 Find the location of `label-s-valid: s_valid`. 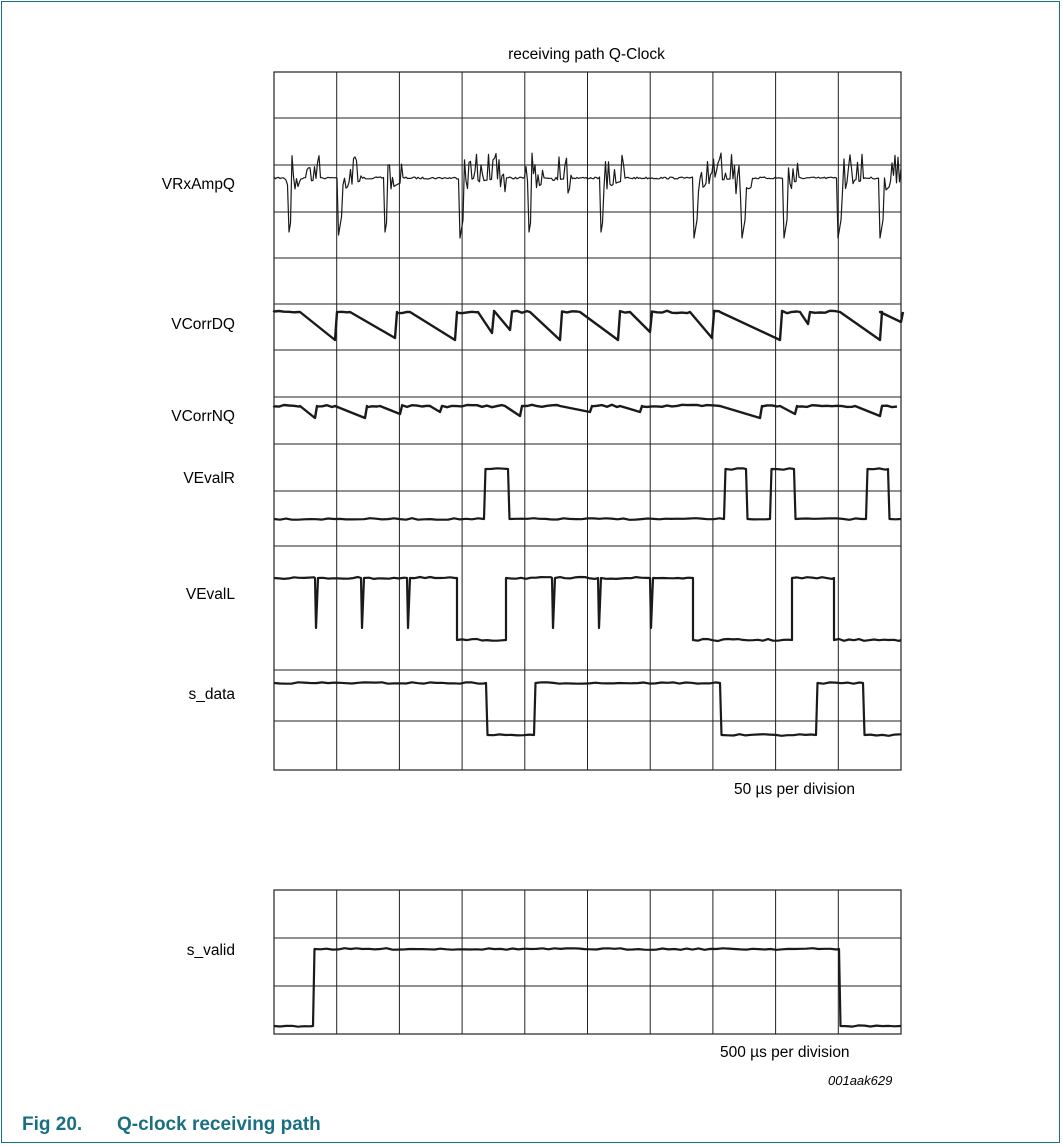

label-s-valid: s_valid is located at coordinates (210, 950).